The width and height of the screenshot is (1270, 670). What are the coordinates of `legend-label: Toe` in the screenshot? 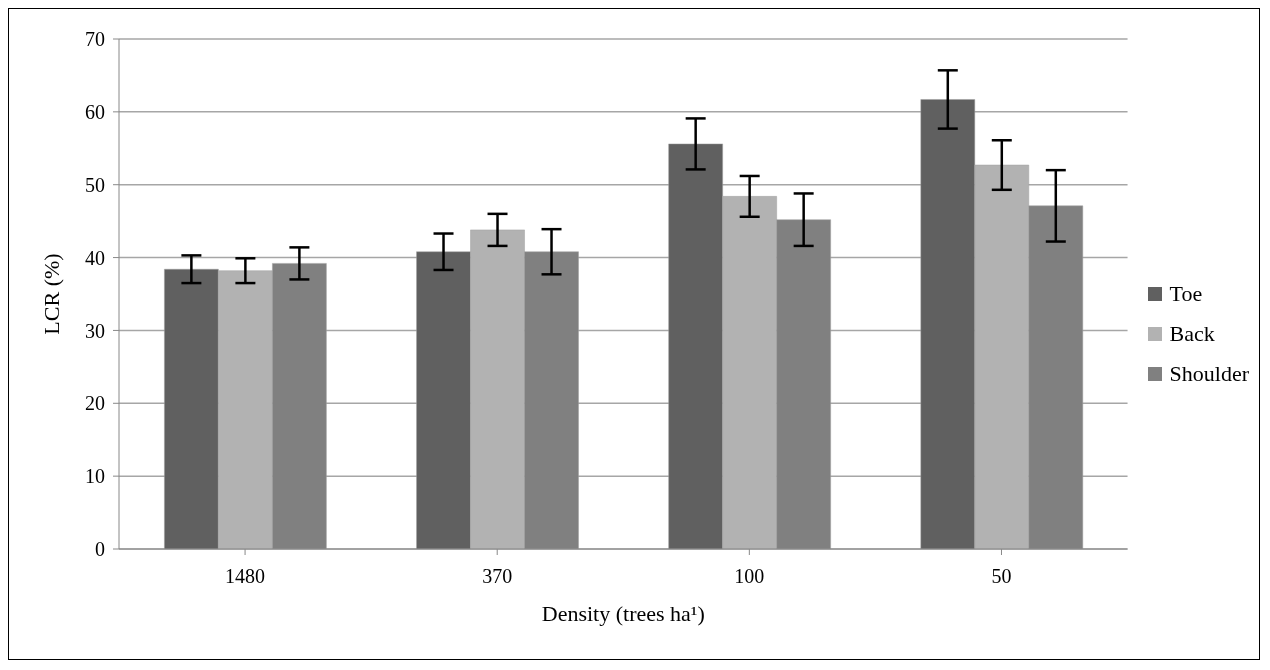 It's located at (1186, 294).